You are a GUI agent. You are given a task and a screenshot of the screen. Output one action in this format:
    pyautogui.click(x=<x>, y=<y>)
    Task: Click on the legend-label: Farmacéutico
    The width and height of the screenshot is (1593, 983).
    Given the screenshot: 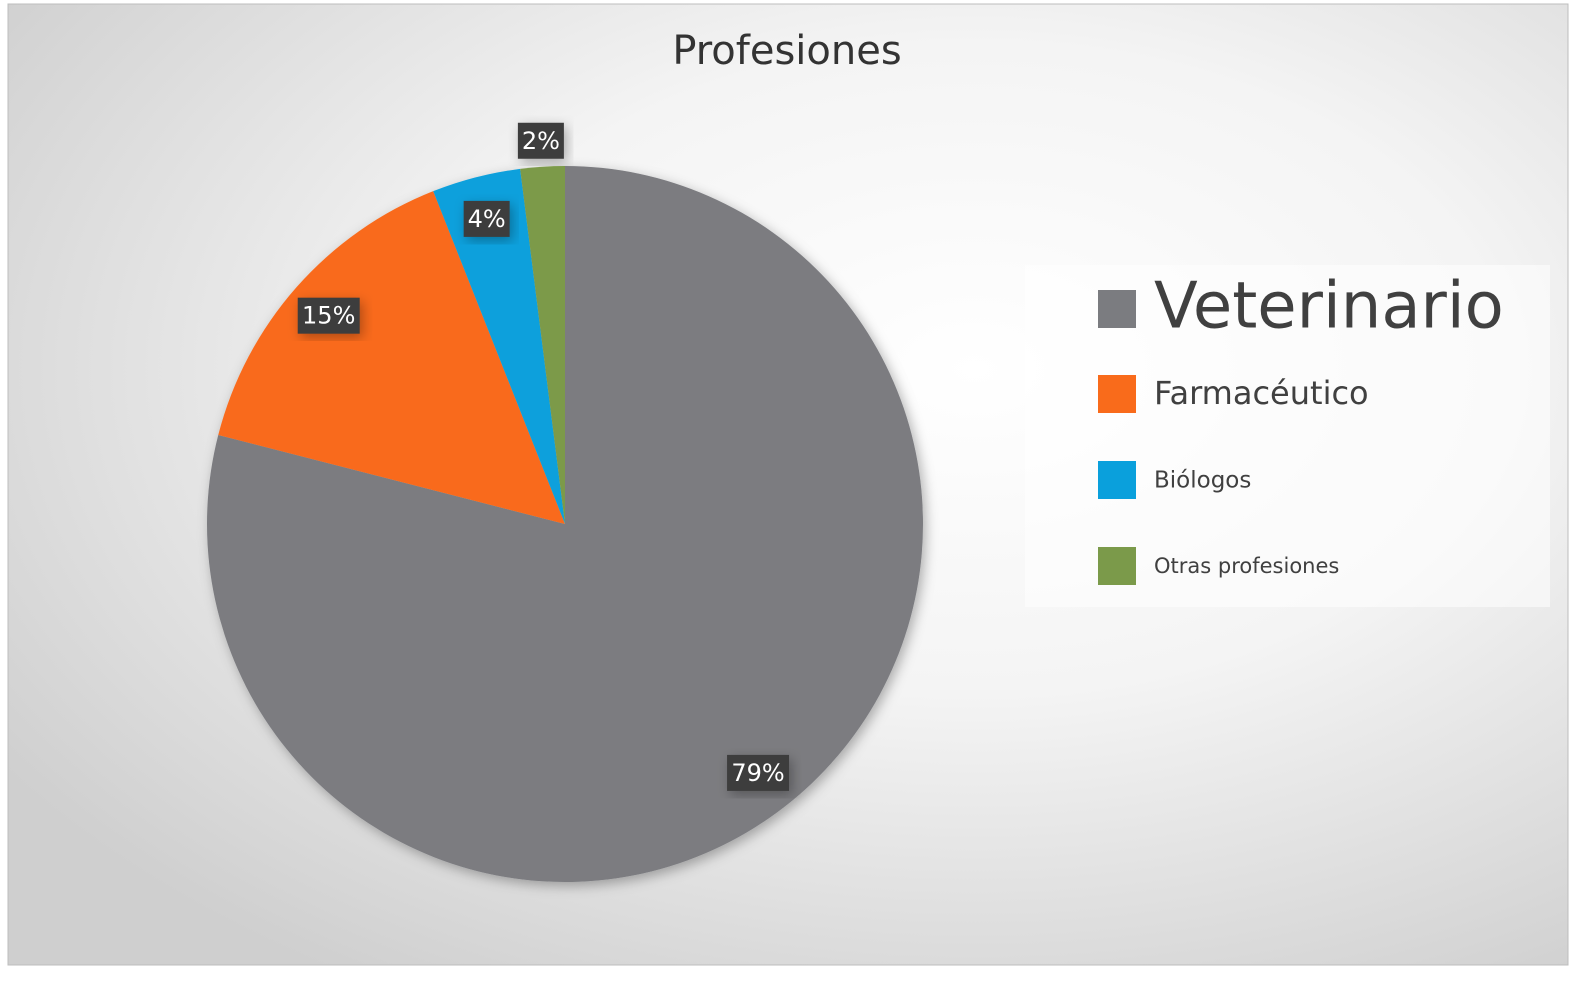 What is the action you would take?
    pyautogui.click(x=1261, y=393)
    